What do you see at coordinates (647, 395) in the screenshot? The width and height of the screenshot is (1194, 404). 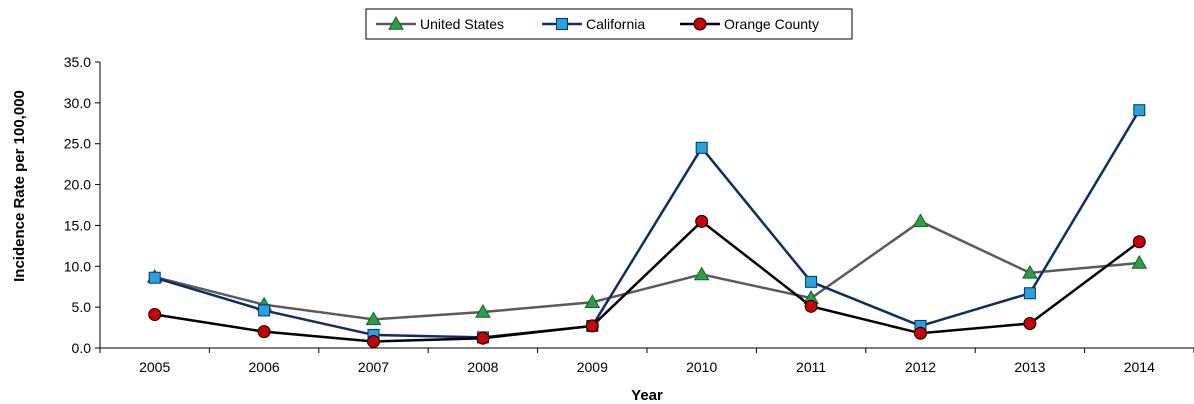 I see `x-axis-title: Year` at bounding box center [647, 395].